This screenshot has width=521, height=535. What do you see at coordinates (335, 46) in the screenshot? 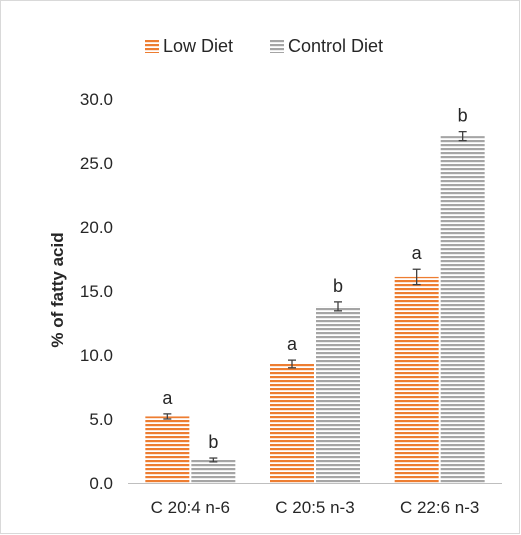
I see `legend-label-control-diet: Control Diet` at bounding box center [335, 46].